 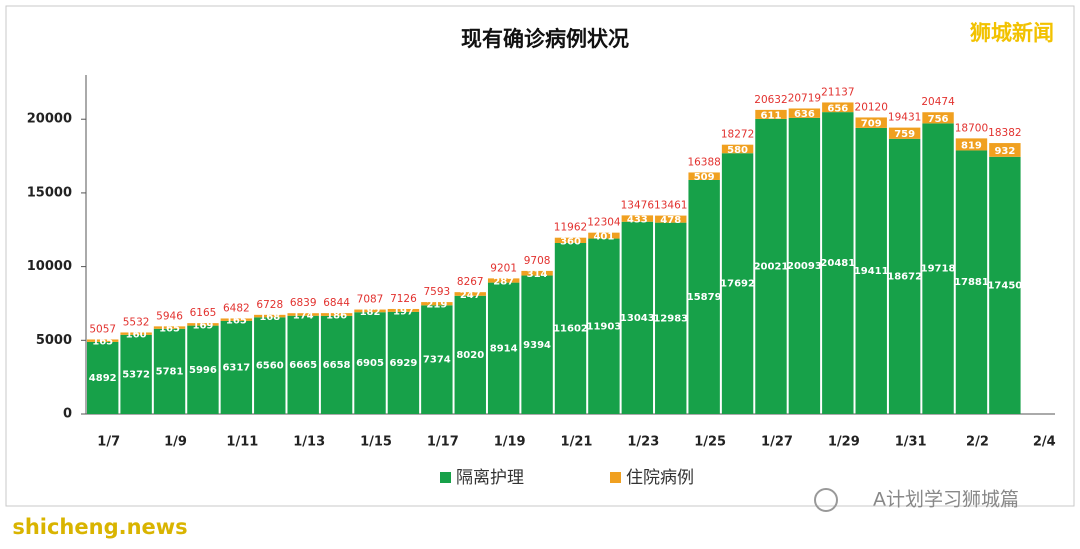 What do you see at coordinates (638, 205) in the screenshot?
I see `total-label: 13476` at bounding box center [638, 205].